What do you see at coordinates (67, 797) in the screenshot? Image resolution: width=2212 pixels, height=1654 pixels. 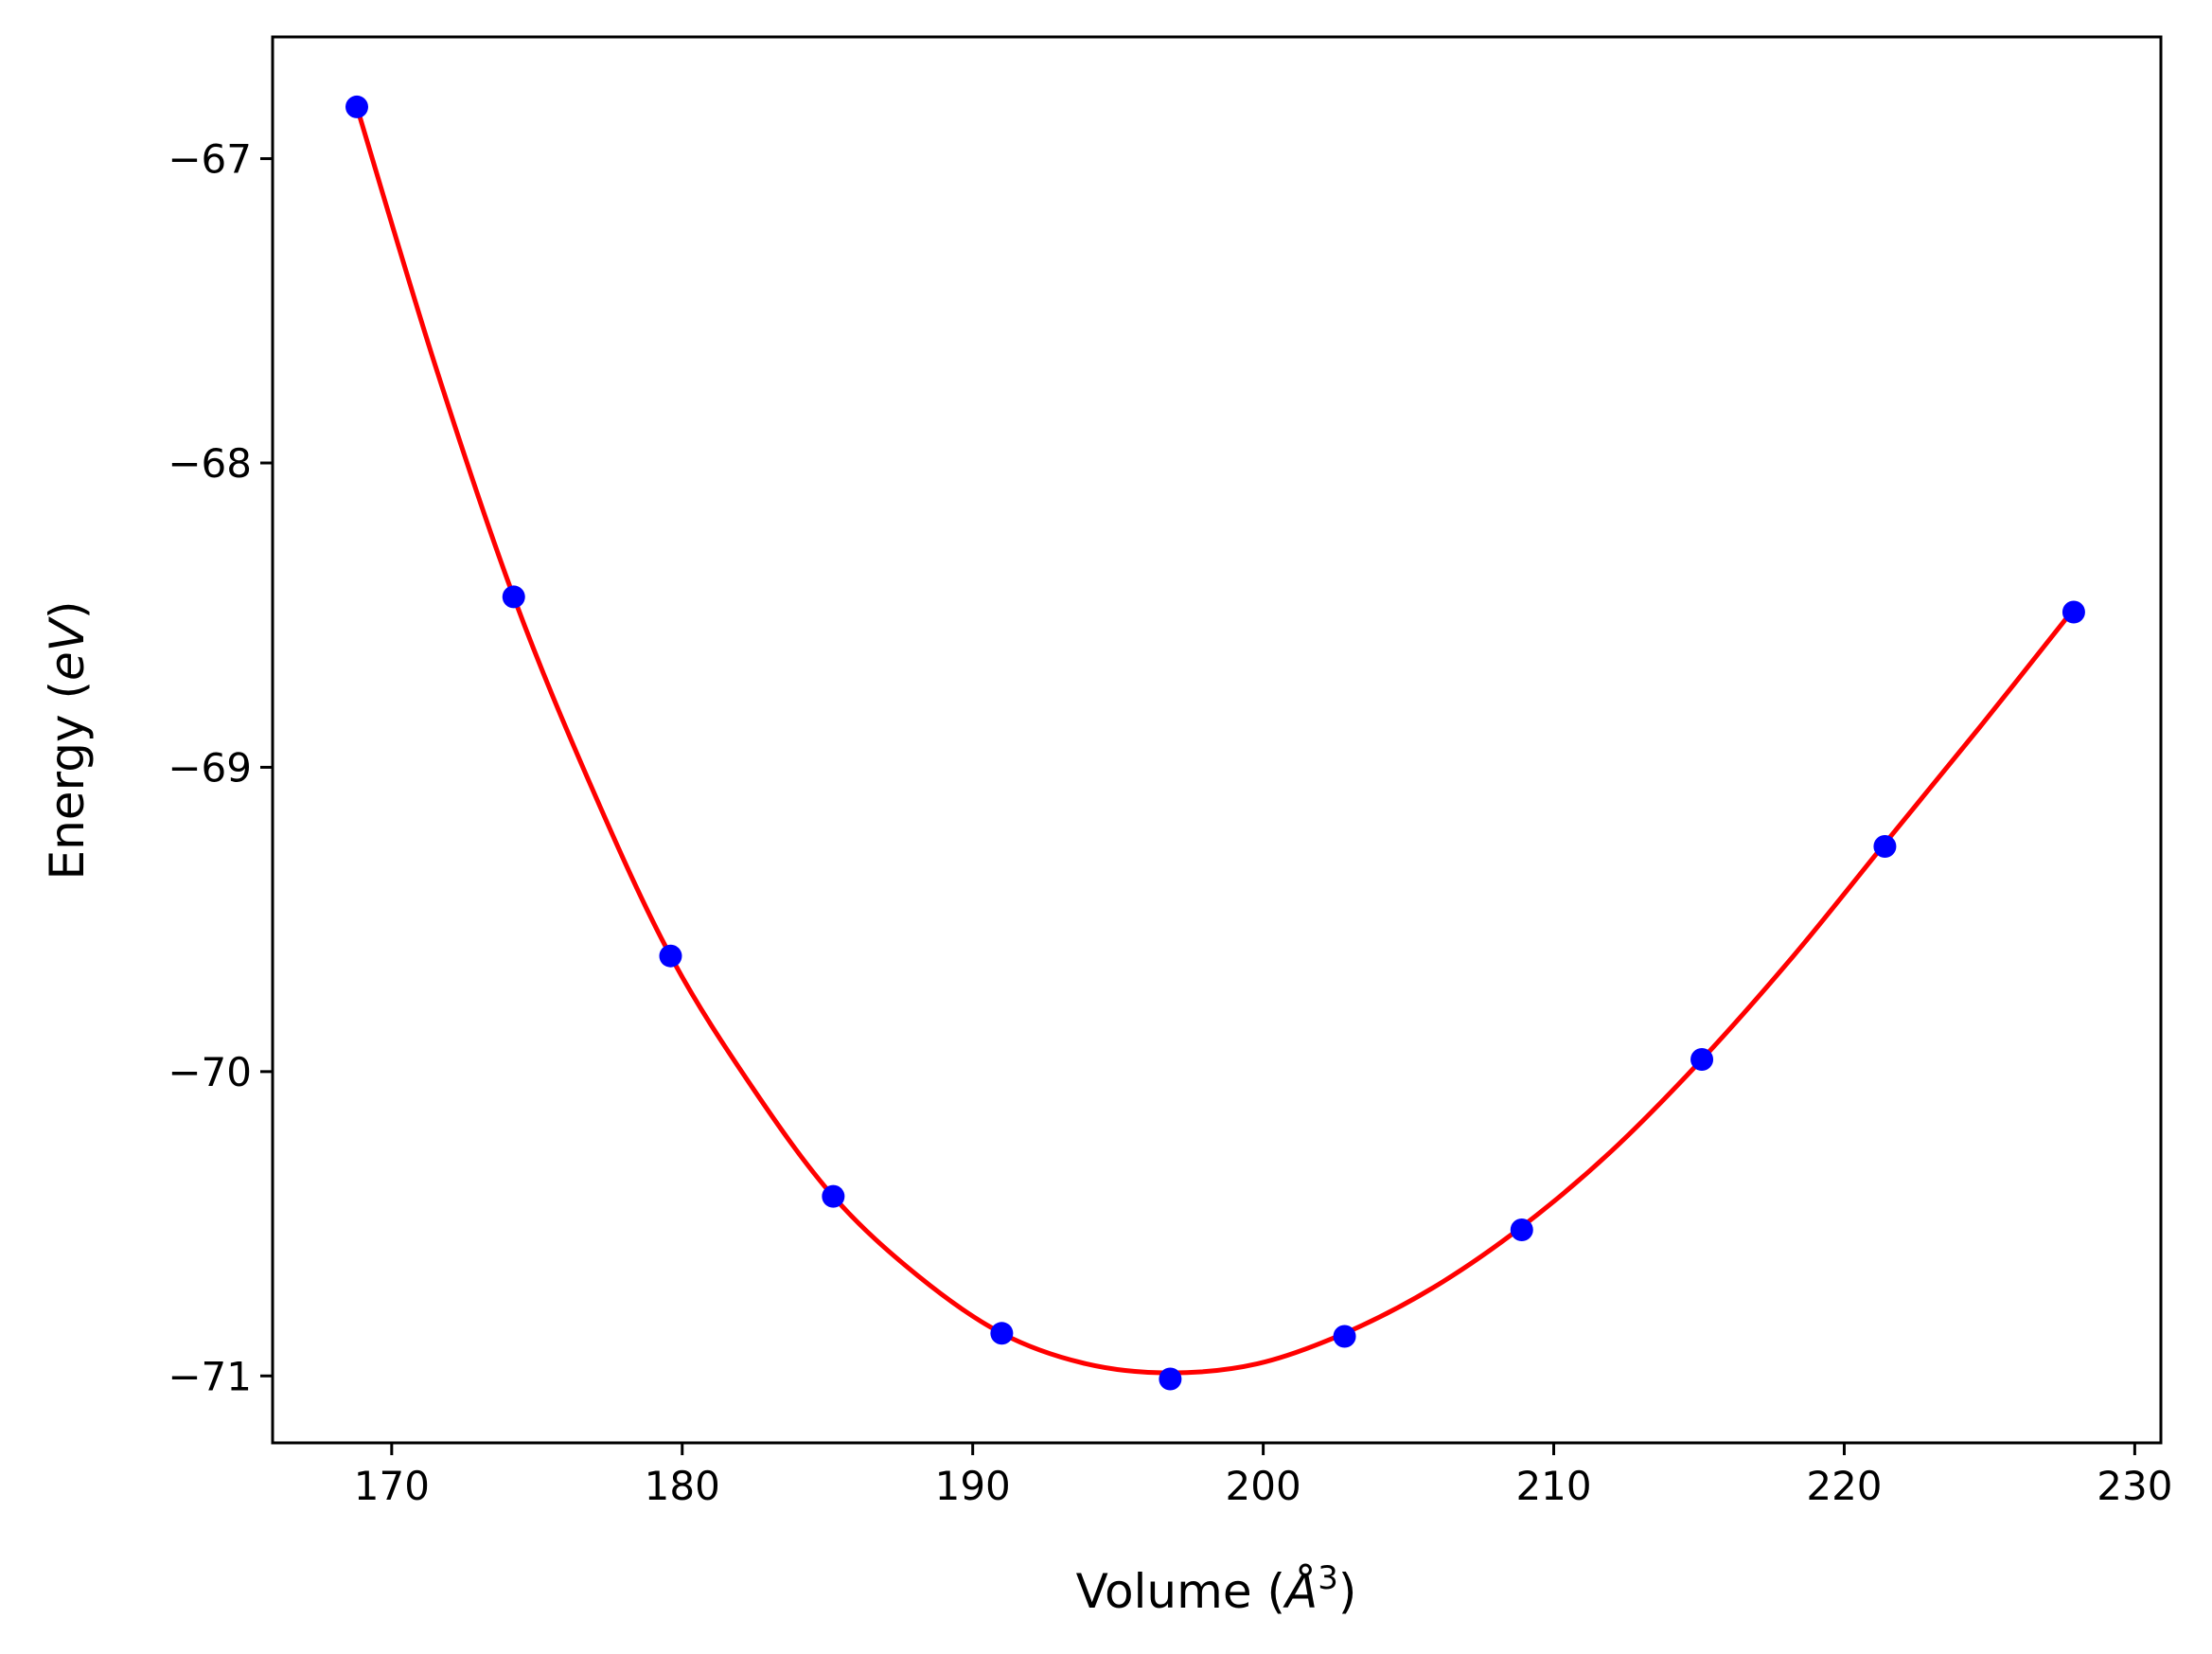 I see `y-axis-label-text: Energy` at bounding box center [67, 797].